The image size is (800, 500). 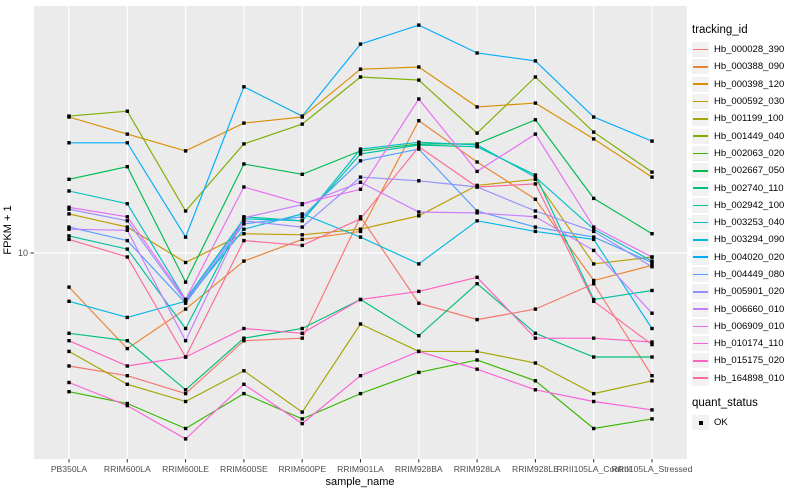 What do you see at coordinates (745, 205) in the screenshot?
I see `legend-entry-Hb_002942_100: Hb_002942_100` at bounding box center [745, 205].